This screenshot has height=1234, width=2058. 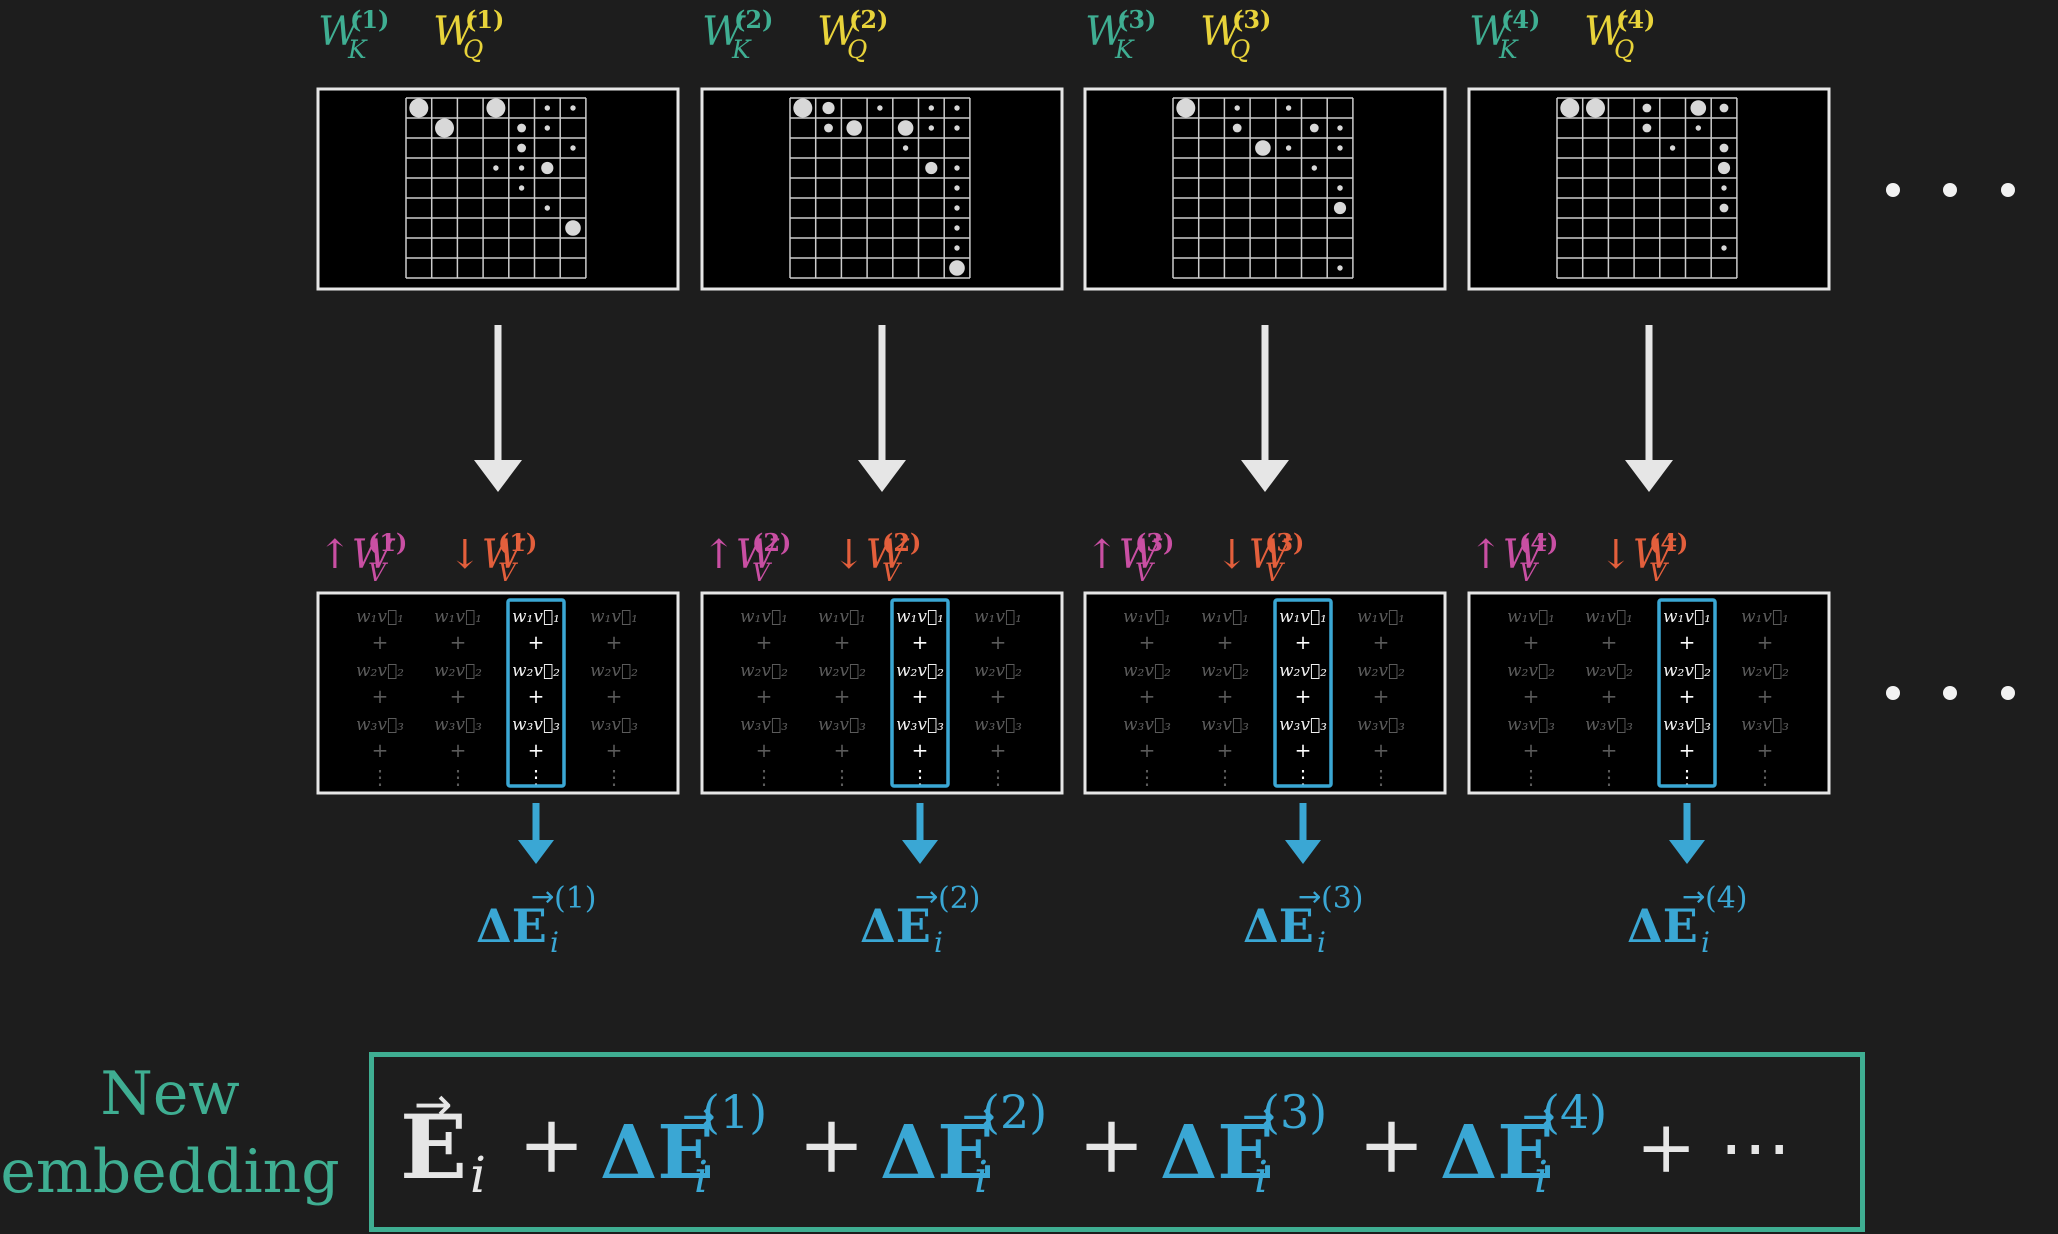 What do you see at coordinates (871, 555) in the screenshot?
I see `value-down-label-2-main: ↓W` at bounding box center [871, 555].